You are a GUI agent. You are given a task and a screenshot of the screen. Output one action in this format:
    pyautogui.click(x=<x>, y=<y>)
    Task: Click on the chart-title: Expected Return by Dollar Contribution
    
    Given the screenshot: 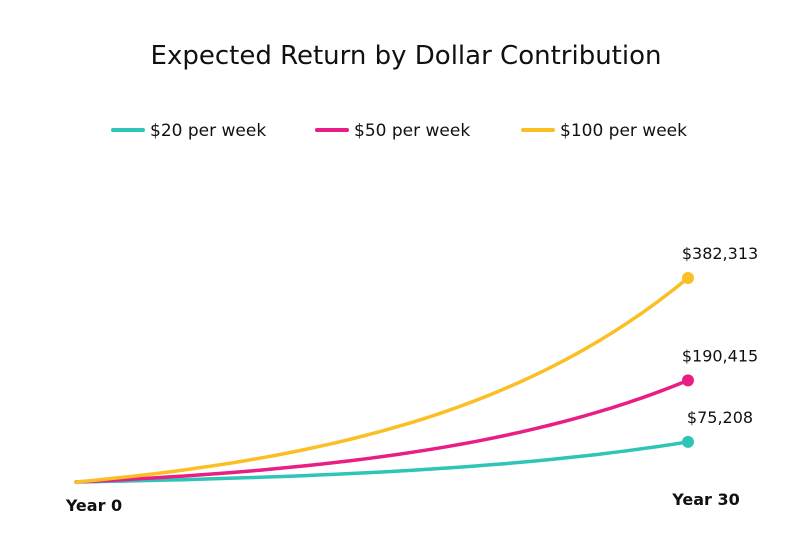 What is the action you would take?
    pyautogui.click(x=406, y=56)
    